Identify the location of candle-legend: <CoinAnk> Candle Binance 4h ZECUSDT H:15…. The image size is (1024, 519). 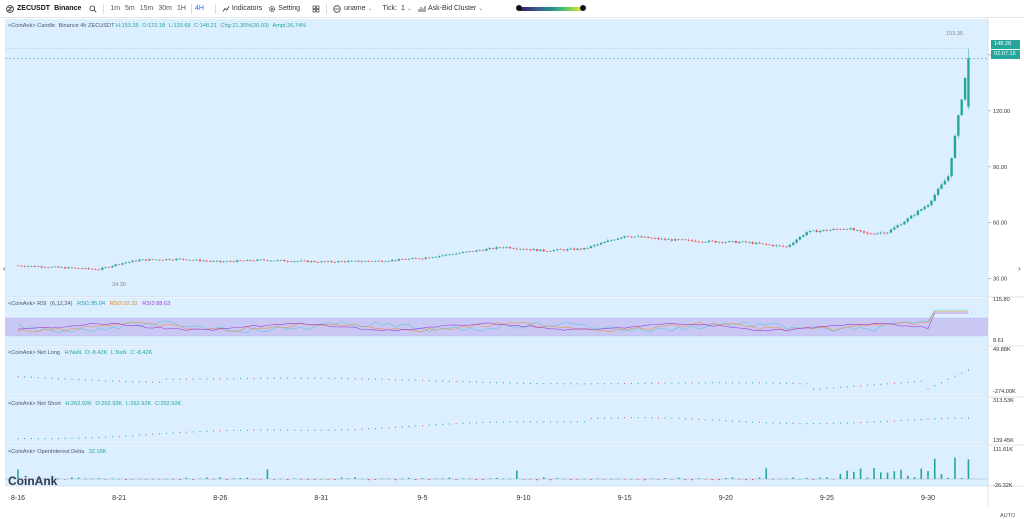
(157, 26).